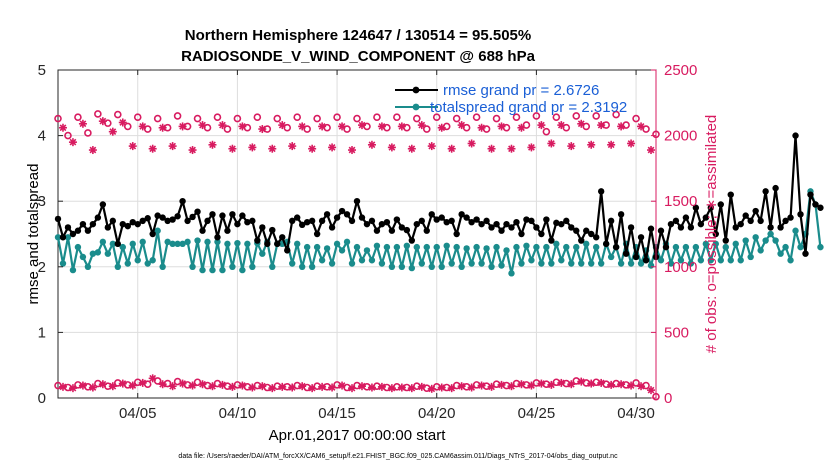 The height and width of the screenshot is (470, 830). What do you see at coordinates (636, 413) in the screenshot?
I see `x-tick-label: 04/30` at bounding box center [636, 413].